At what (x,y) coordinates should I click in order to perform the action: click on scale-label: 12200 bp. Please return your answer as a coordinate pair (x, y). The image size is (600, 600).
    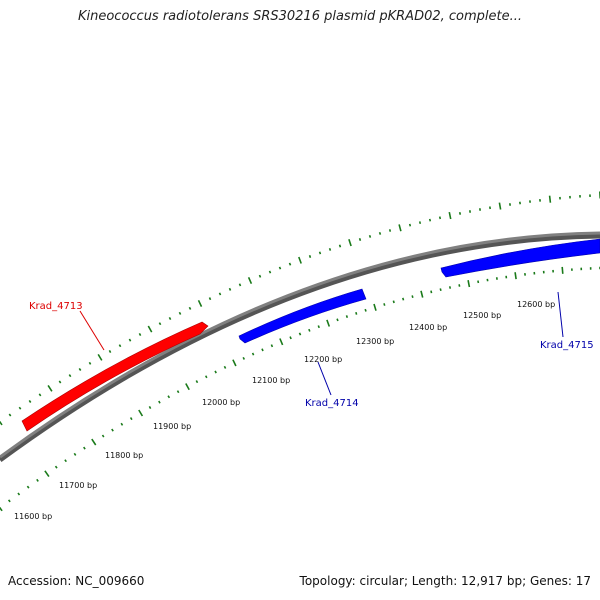
    Looking at the image, I should click on (323, 359).